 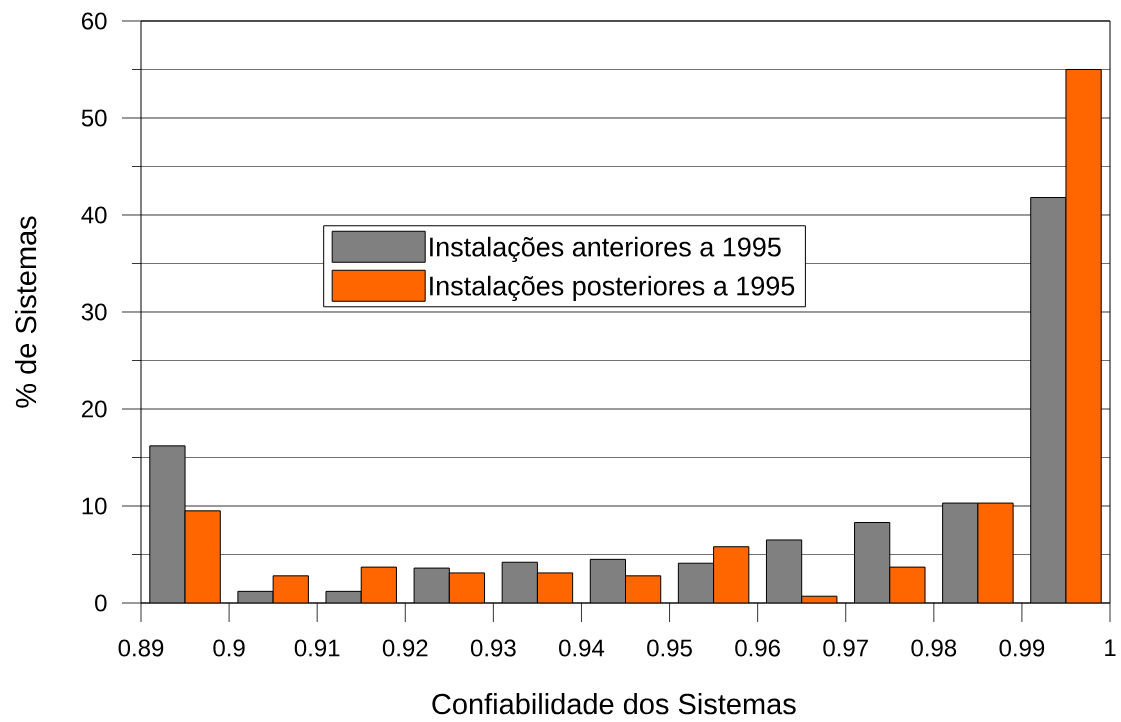 What do you see at coordinates (94, 409) in the screenshot?
I see `y-tick-label: 20` at bounding box center [94, 409].